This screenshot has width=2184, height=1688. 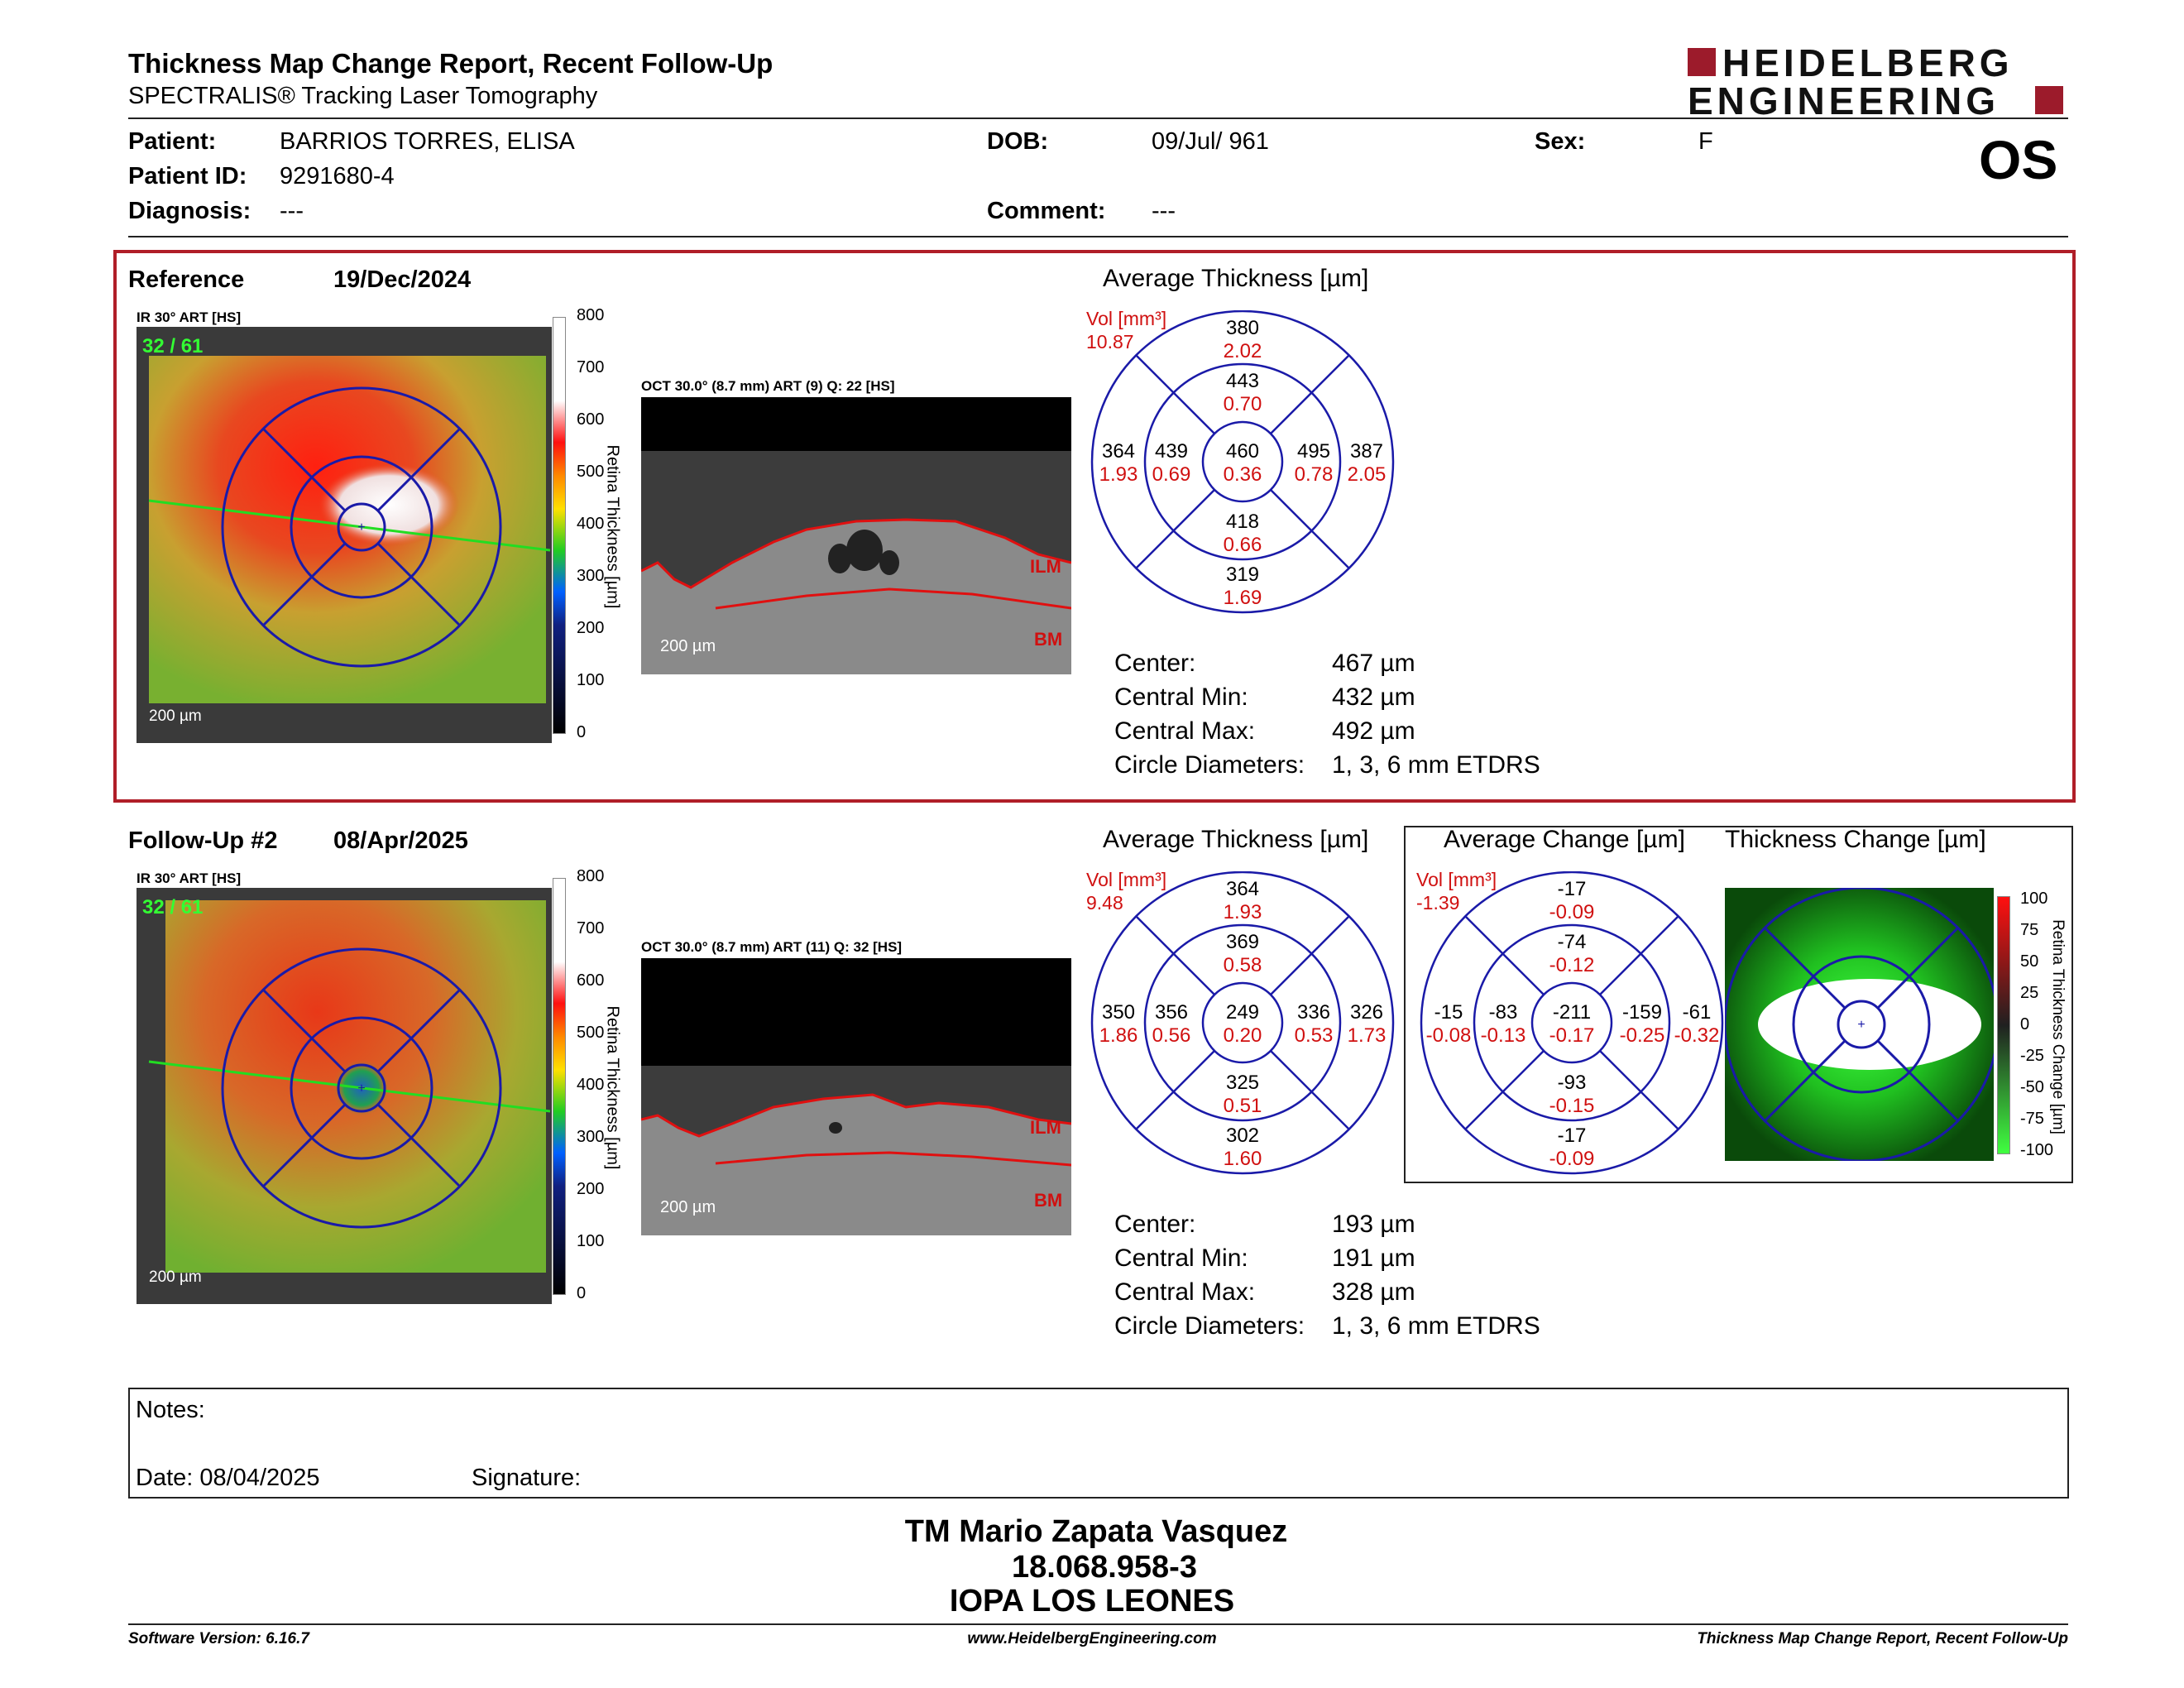 What do you see at coordinates (612, 526) in the screenshot?
I see `ref-colorbar-label: Retina Thickness [µm]` at bounding box center [612, 526].